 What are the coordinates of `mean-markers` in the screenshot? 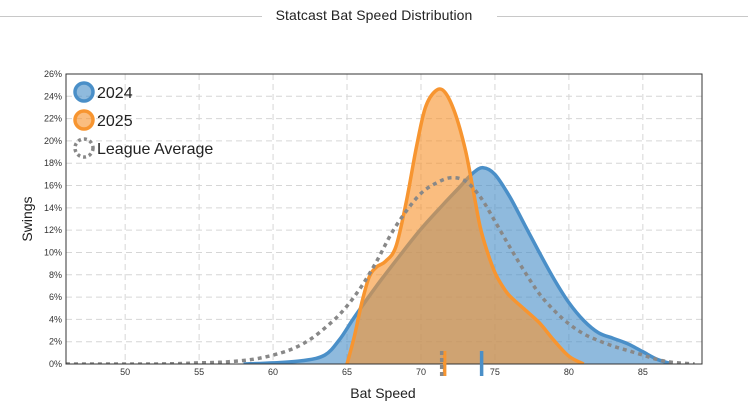 It's located at (461, 363).